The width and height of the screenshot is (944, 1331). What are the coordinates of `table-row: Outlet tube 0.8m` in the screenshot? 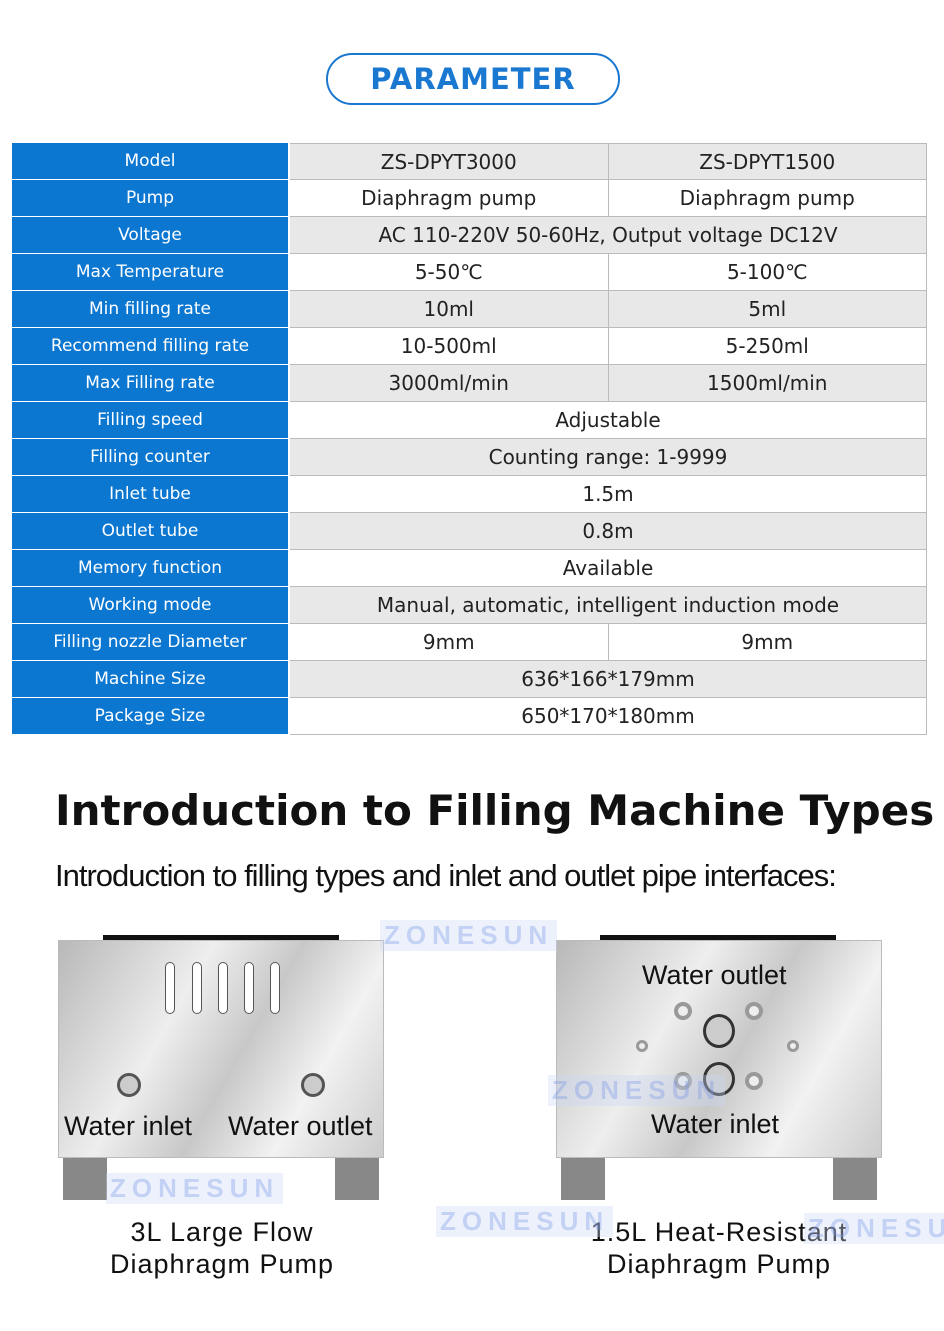 It's located at (469, 531).